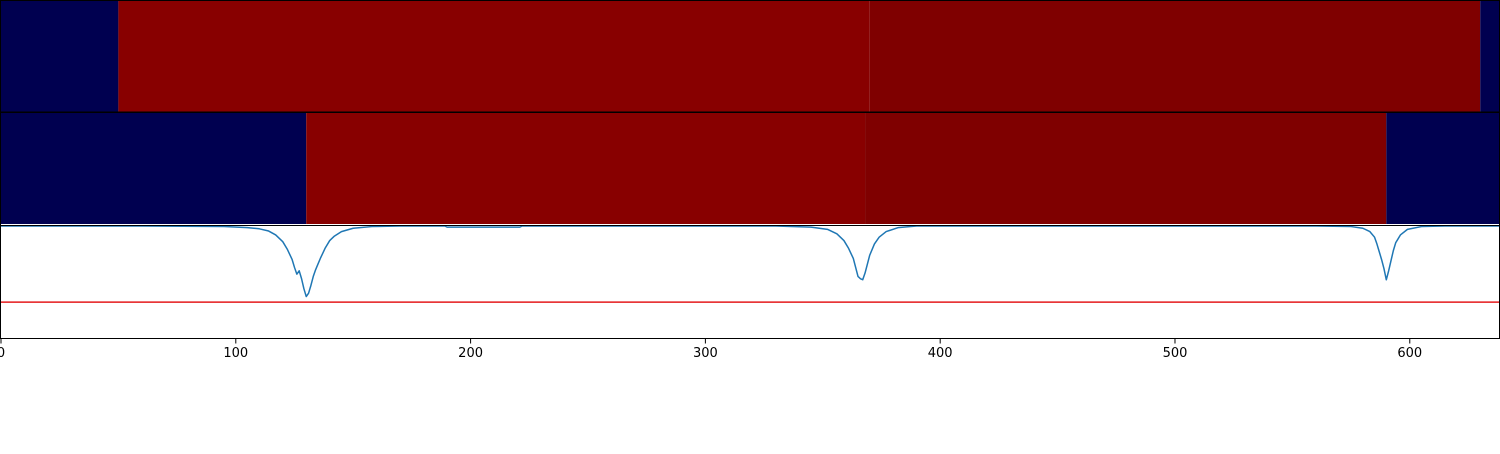  Describe the element at coordinates (1409, 353) in the screenshot. I see `x-tick-label: 600` at that location.